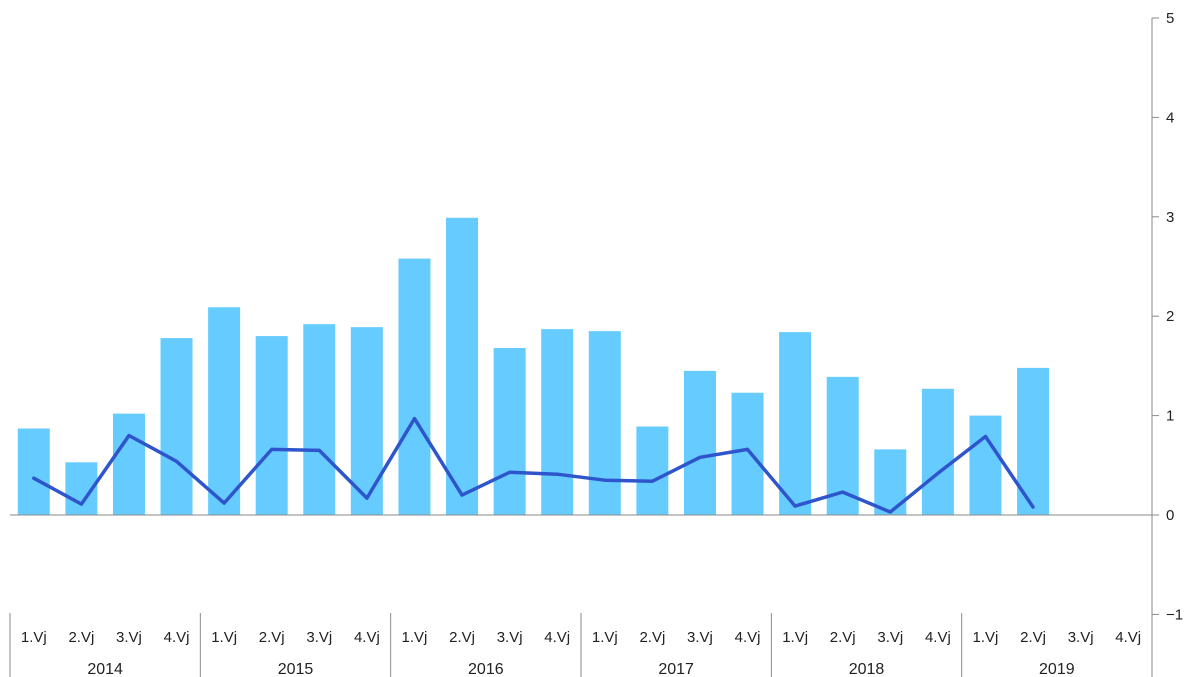 The width and height of the screenshot is (1202, 677). What do you see at coordinates (1170, 18) in the screenshot?
I see `y-tick-label: 5` at bounding box center [1170, 18].